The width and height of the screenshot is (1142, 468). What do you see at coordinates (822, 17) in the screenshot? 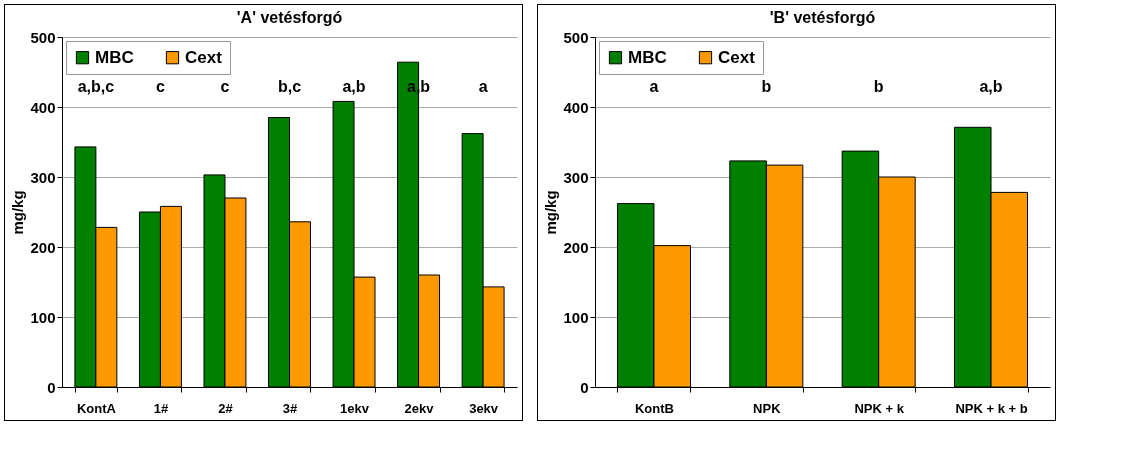
I see `chart-title: 'B' vetésforgó` at bounding box center [822, 17].